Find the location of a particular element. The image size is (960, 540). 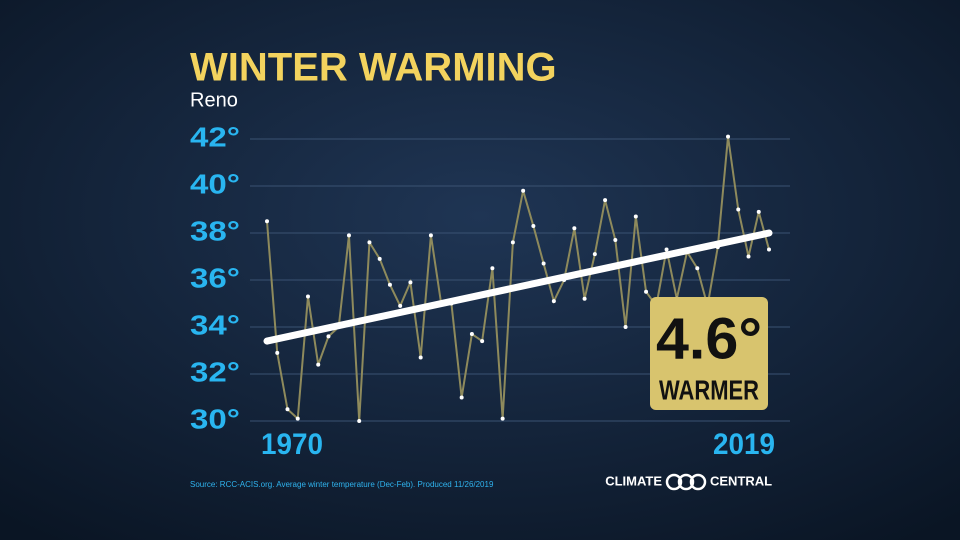

y-tick-label: 42° is located at coordinates (215, 136).